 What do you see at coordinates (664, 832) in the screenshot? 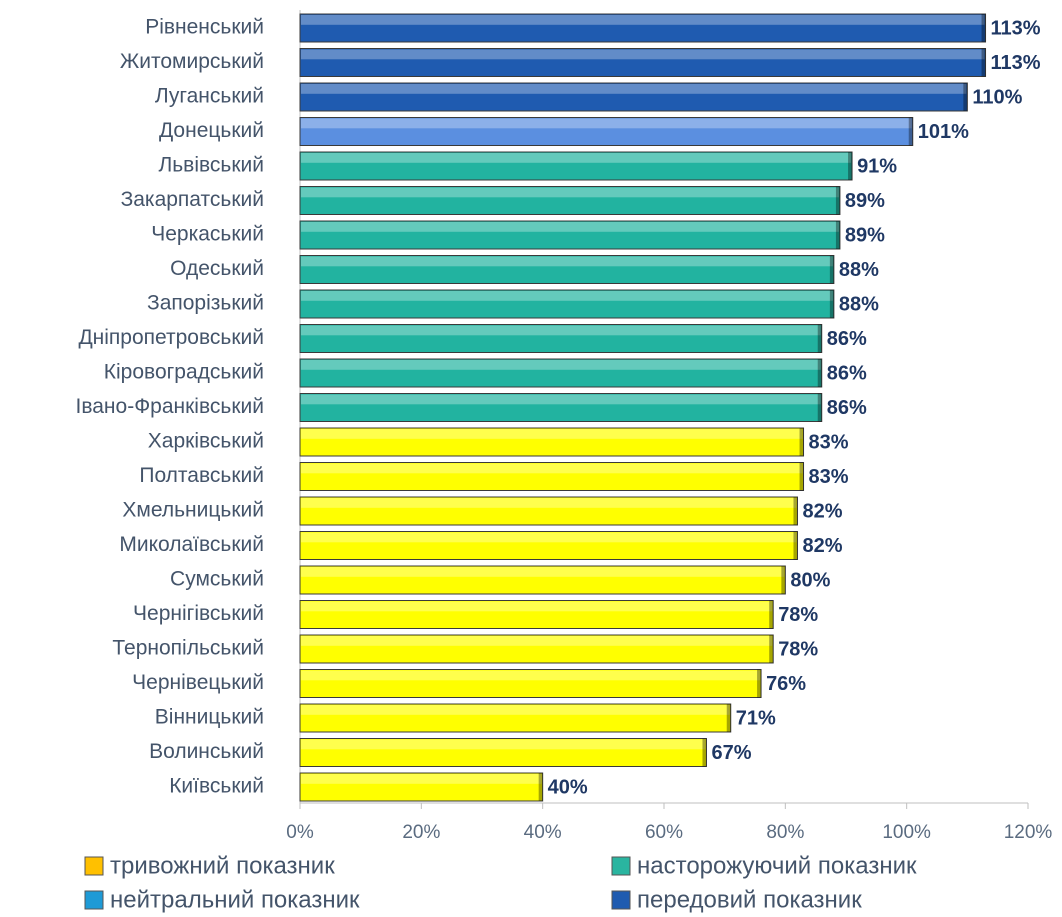
I see `x-tick-label: 60%` at bounding box center [664, 832].